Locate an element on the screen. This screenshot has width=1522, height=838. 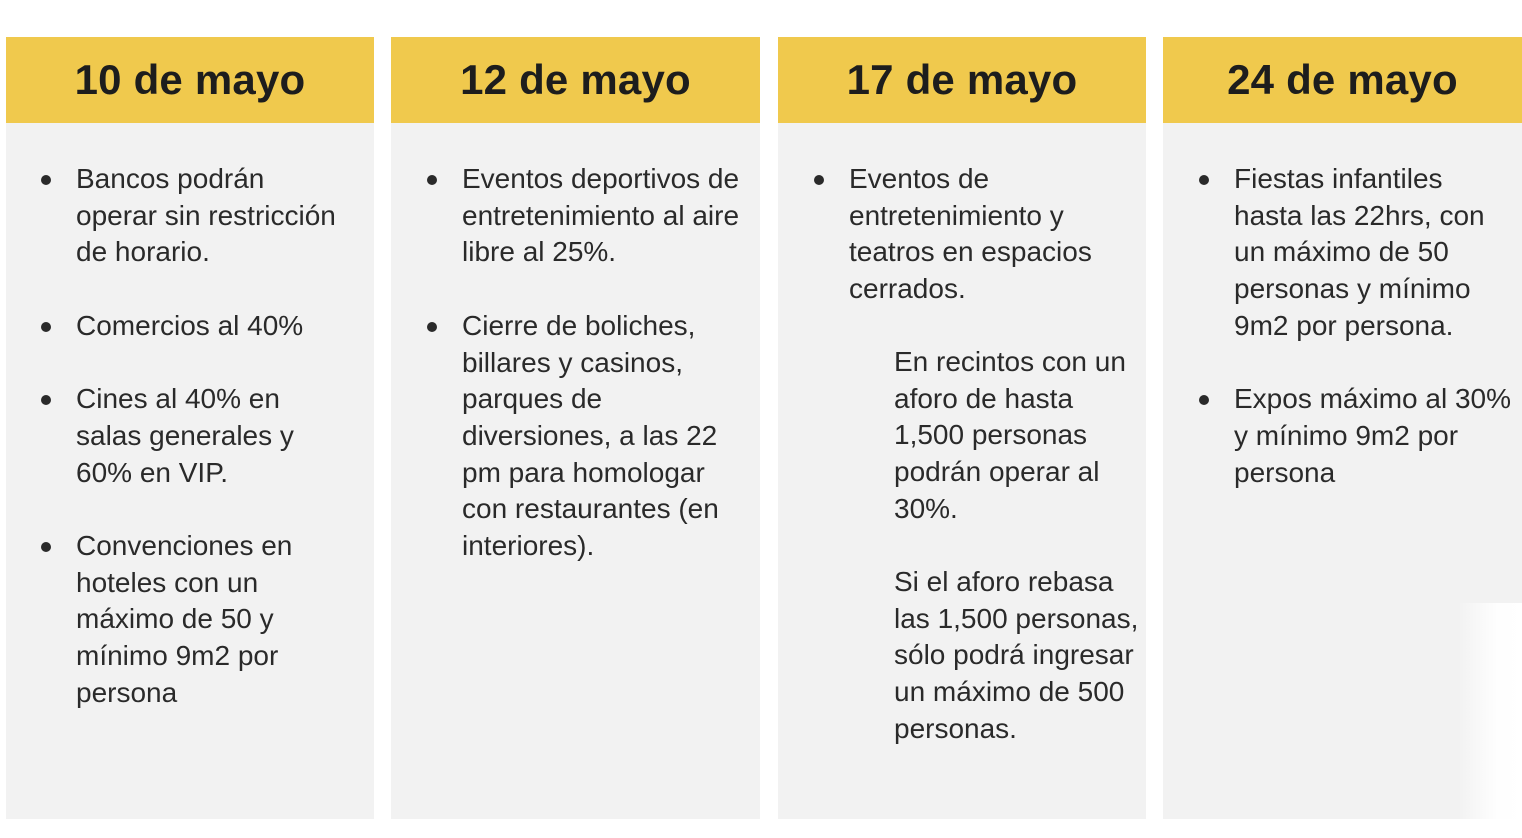
item-text: Comercios al 40% is located at coordinates (190, 325).